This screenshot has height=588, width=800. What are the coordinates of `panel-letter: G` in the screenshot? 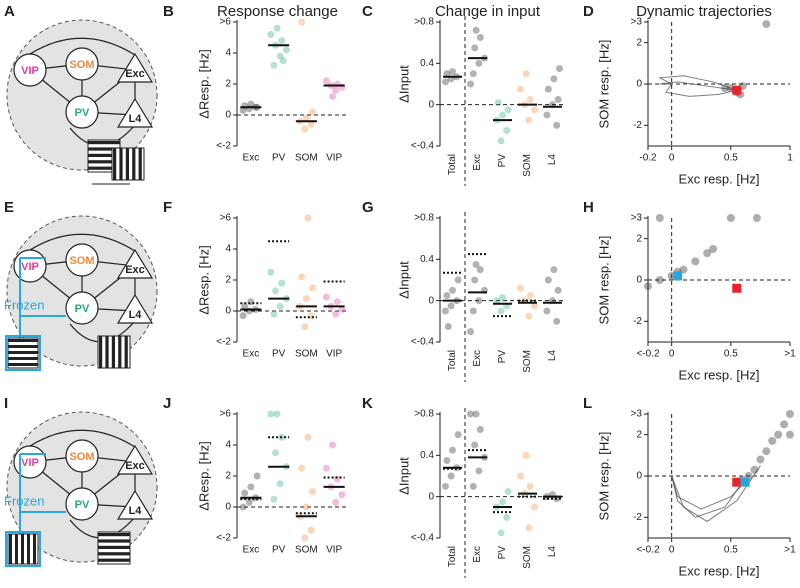 It's located at (368, 207).